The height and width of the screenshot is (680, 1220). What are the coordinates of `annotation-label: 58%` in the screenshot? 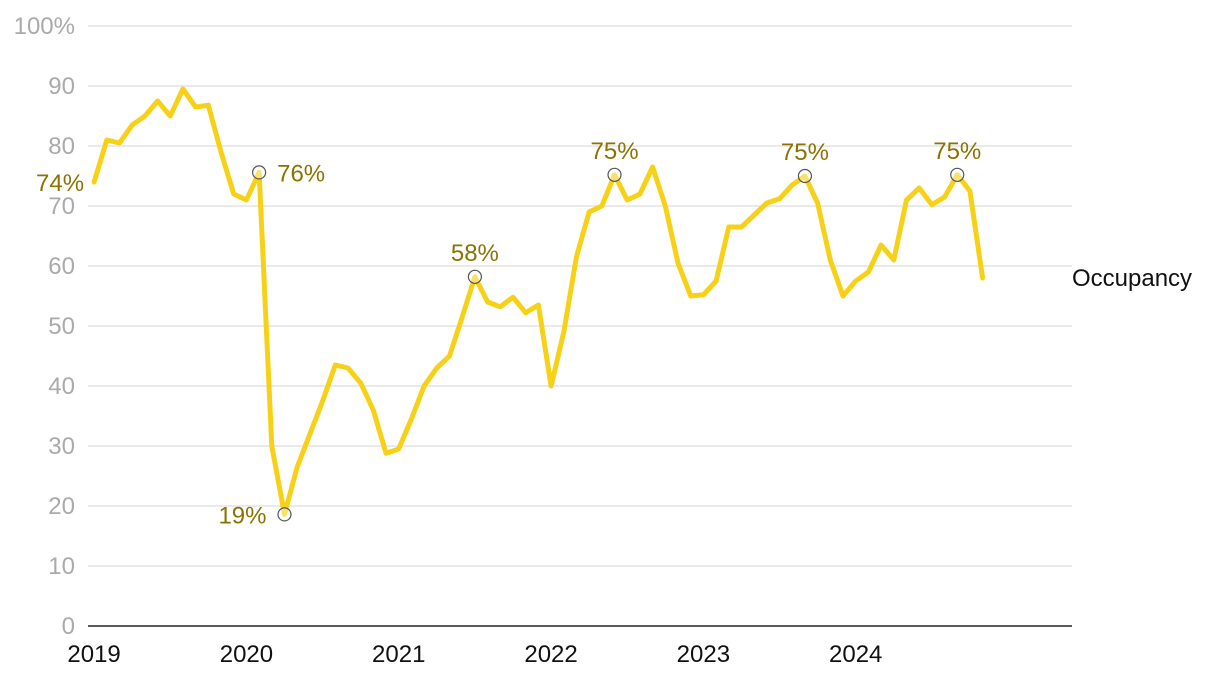 It's located at (475, 253).